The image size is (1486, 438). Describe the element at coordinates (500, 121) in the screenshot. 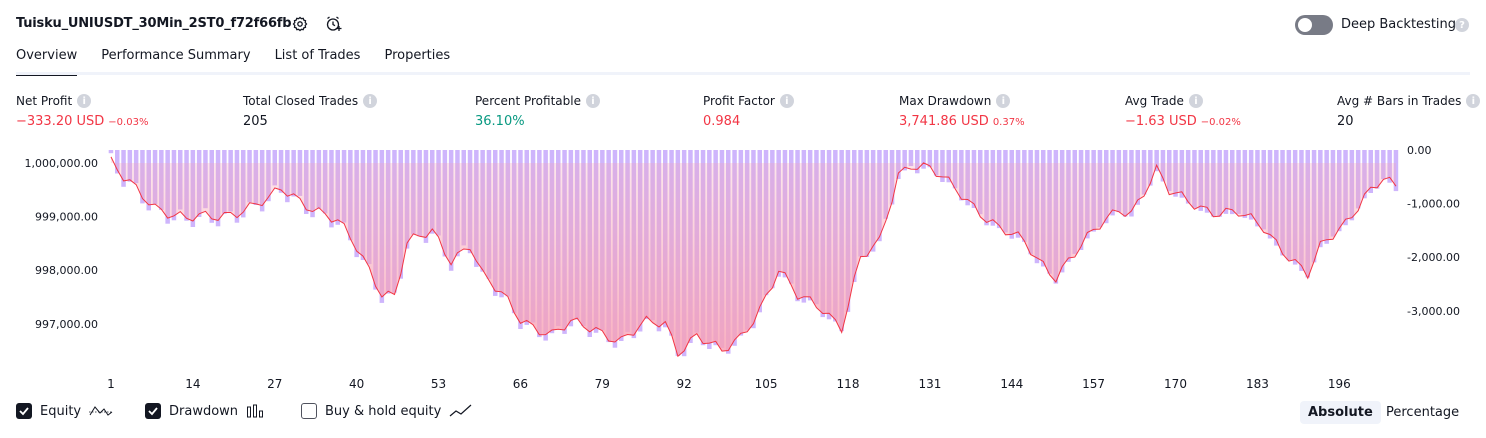

I see `metric-value: 36.10%` at that location.